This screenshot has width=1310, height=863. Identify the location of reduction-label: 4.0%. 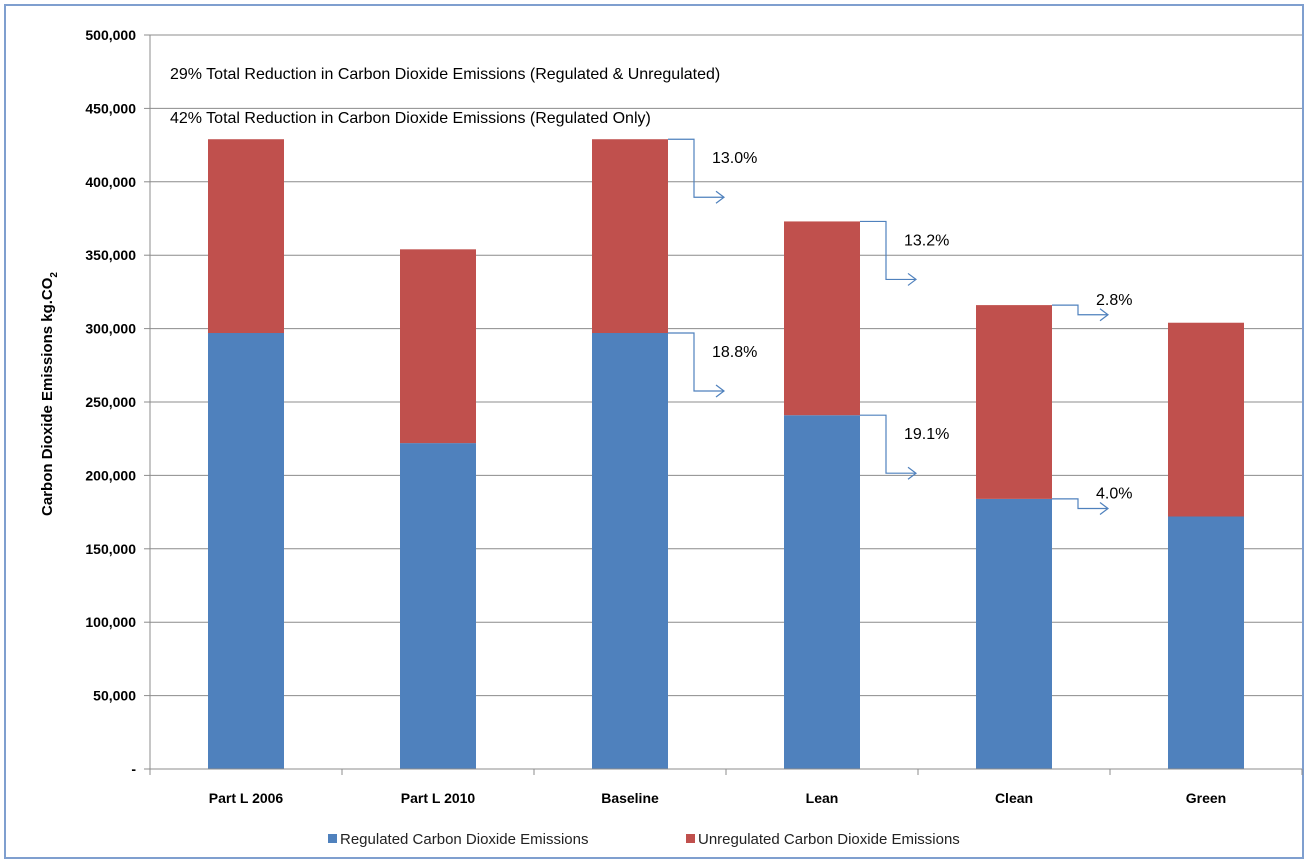
(1114, 494).